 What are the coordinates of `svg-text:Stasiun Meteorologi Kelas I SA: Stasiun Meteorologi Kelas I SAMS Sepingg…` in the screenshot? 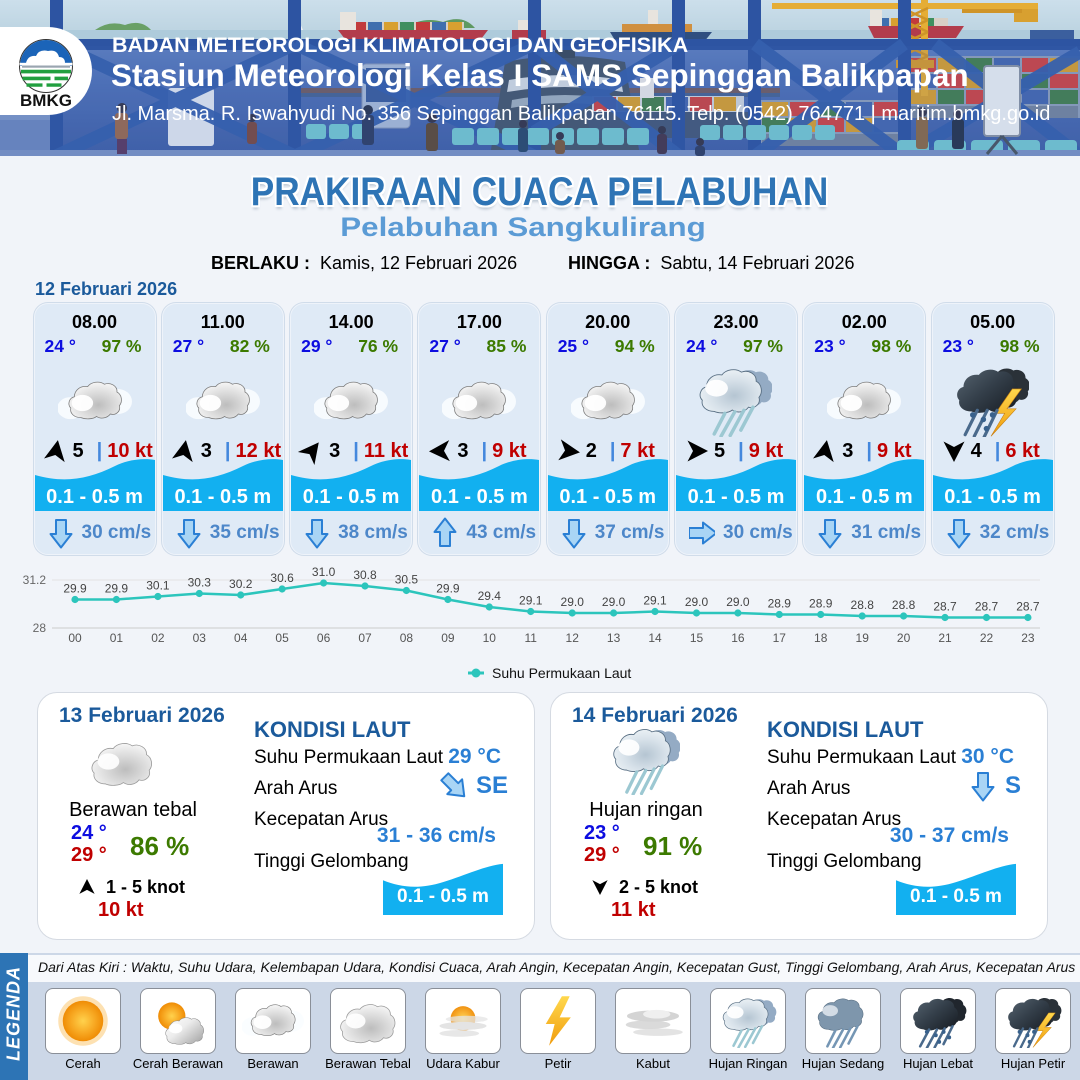 It's located at (540, 75).